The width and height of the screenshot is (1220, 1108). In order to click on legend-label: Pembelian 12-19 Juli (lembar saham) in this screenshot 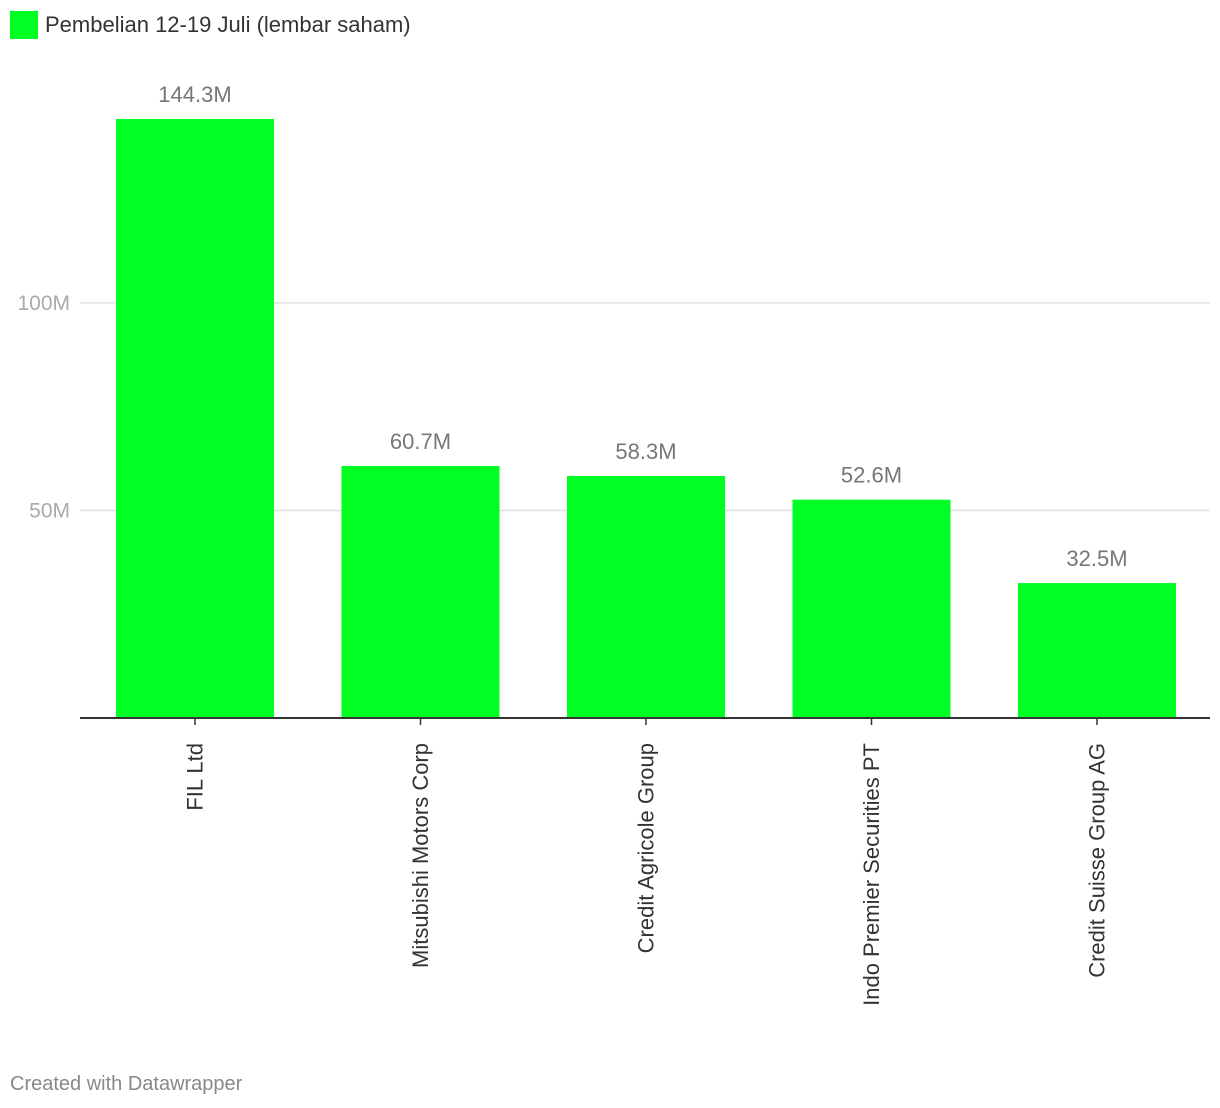, I will do `click(228, 24)`.